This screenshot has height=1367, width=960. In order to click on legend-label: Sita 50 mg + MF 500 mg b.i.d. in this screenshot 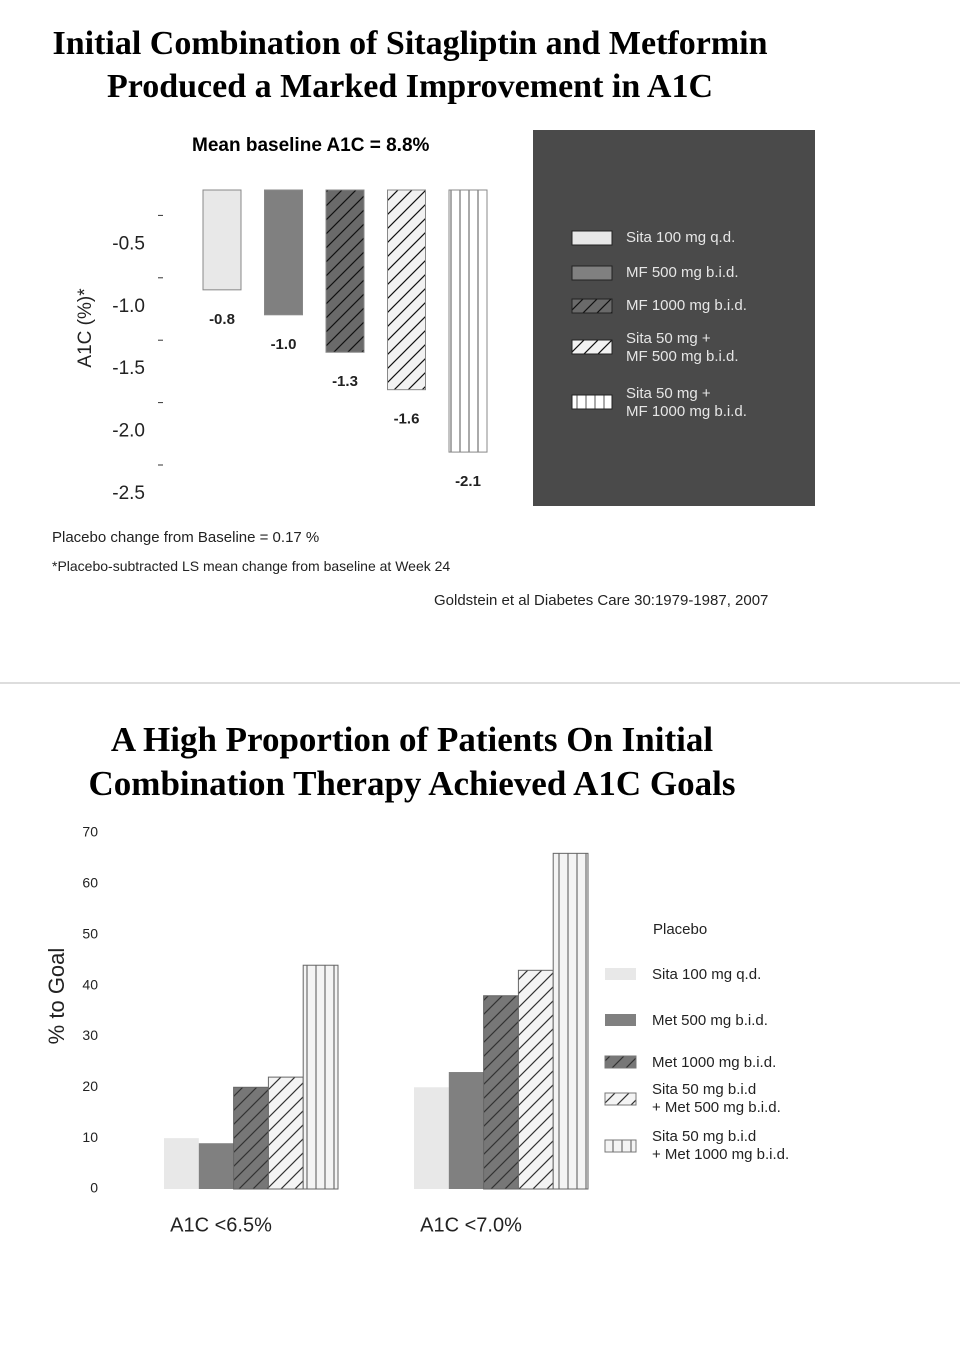, I will do `click(682, 347)`.